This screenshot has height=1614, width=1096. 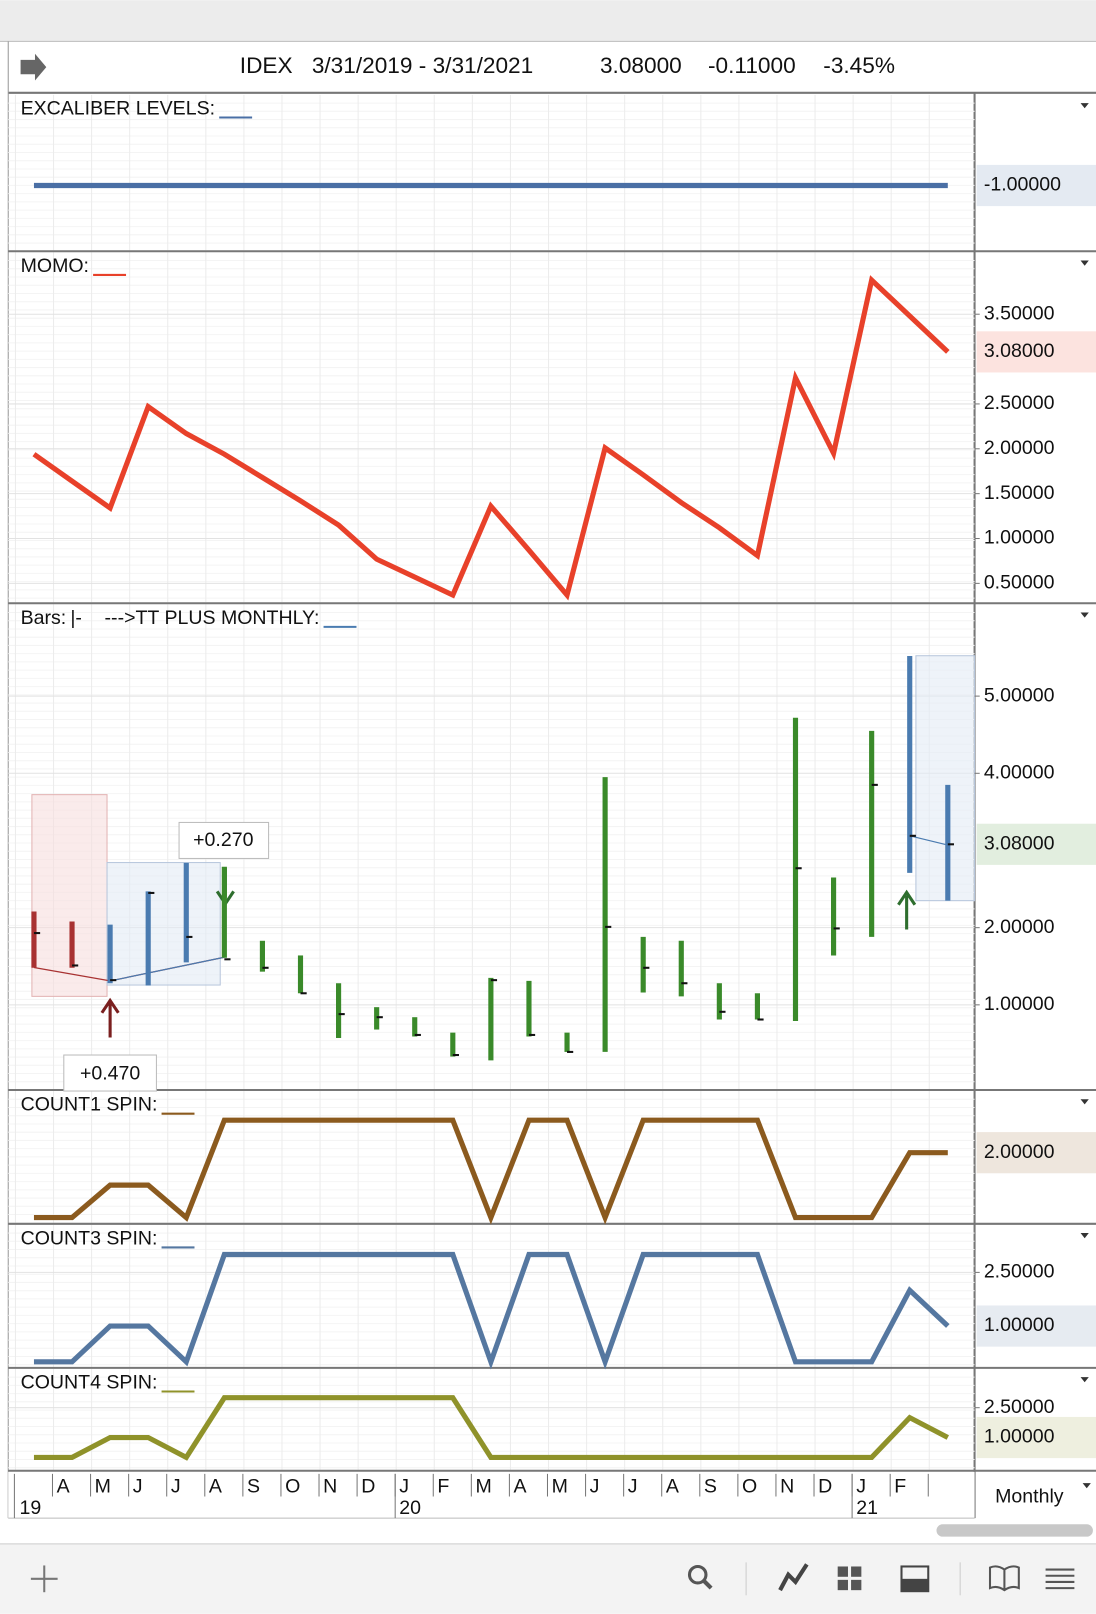 What do you see at coordinates (89, 1382) in the screenshot?
I see `panel-title: COUNT4 SPIN:` at bounding box center [89, 1382].